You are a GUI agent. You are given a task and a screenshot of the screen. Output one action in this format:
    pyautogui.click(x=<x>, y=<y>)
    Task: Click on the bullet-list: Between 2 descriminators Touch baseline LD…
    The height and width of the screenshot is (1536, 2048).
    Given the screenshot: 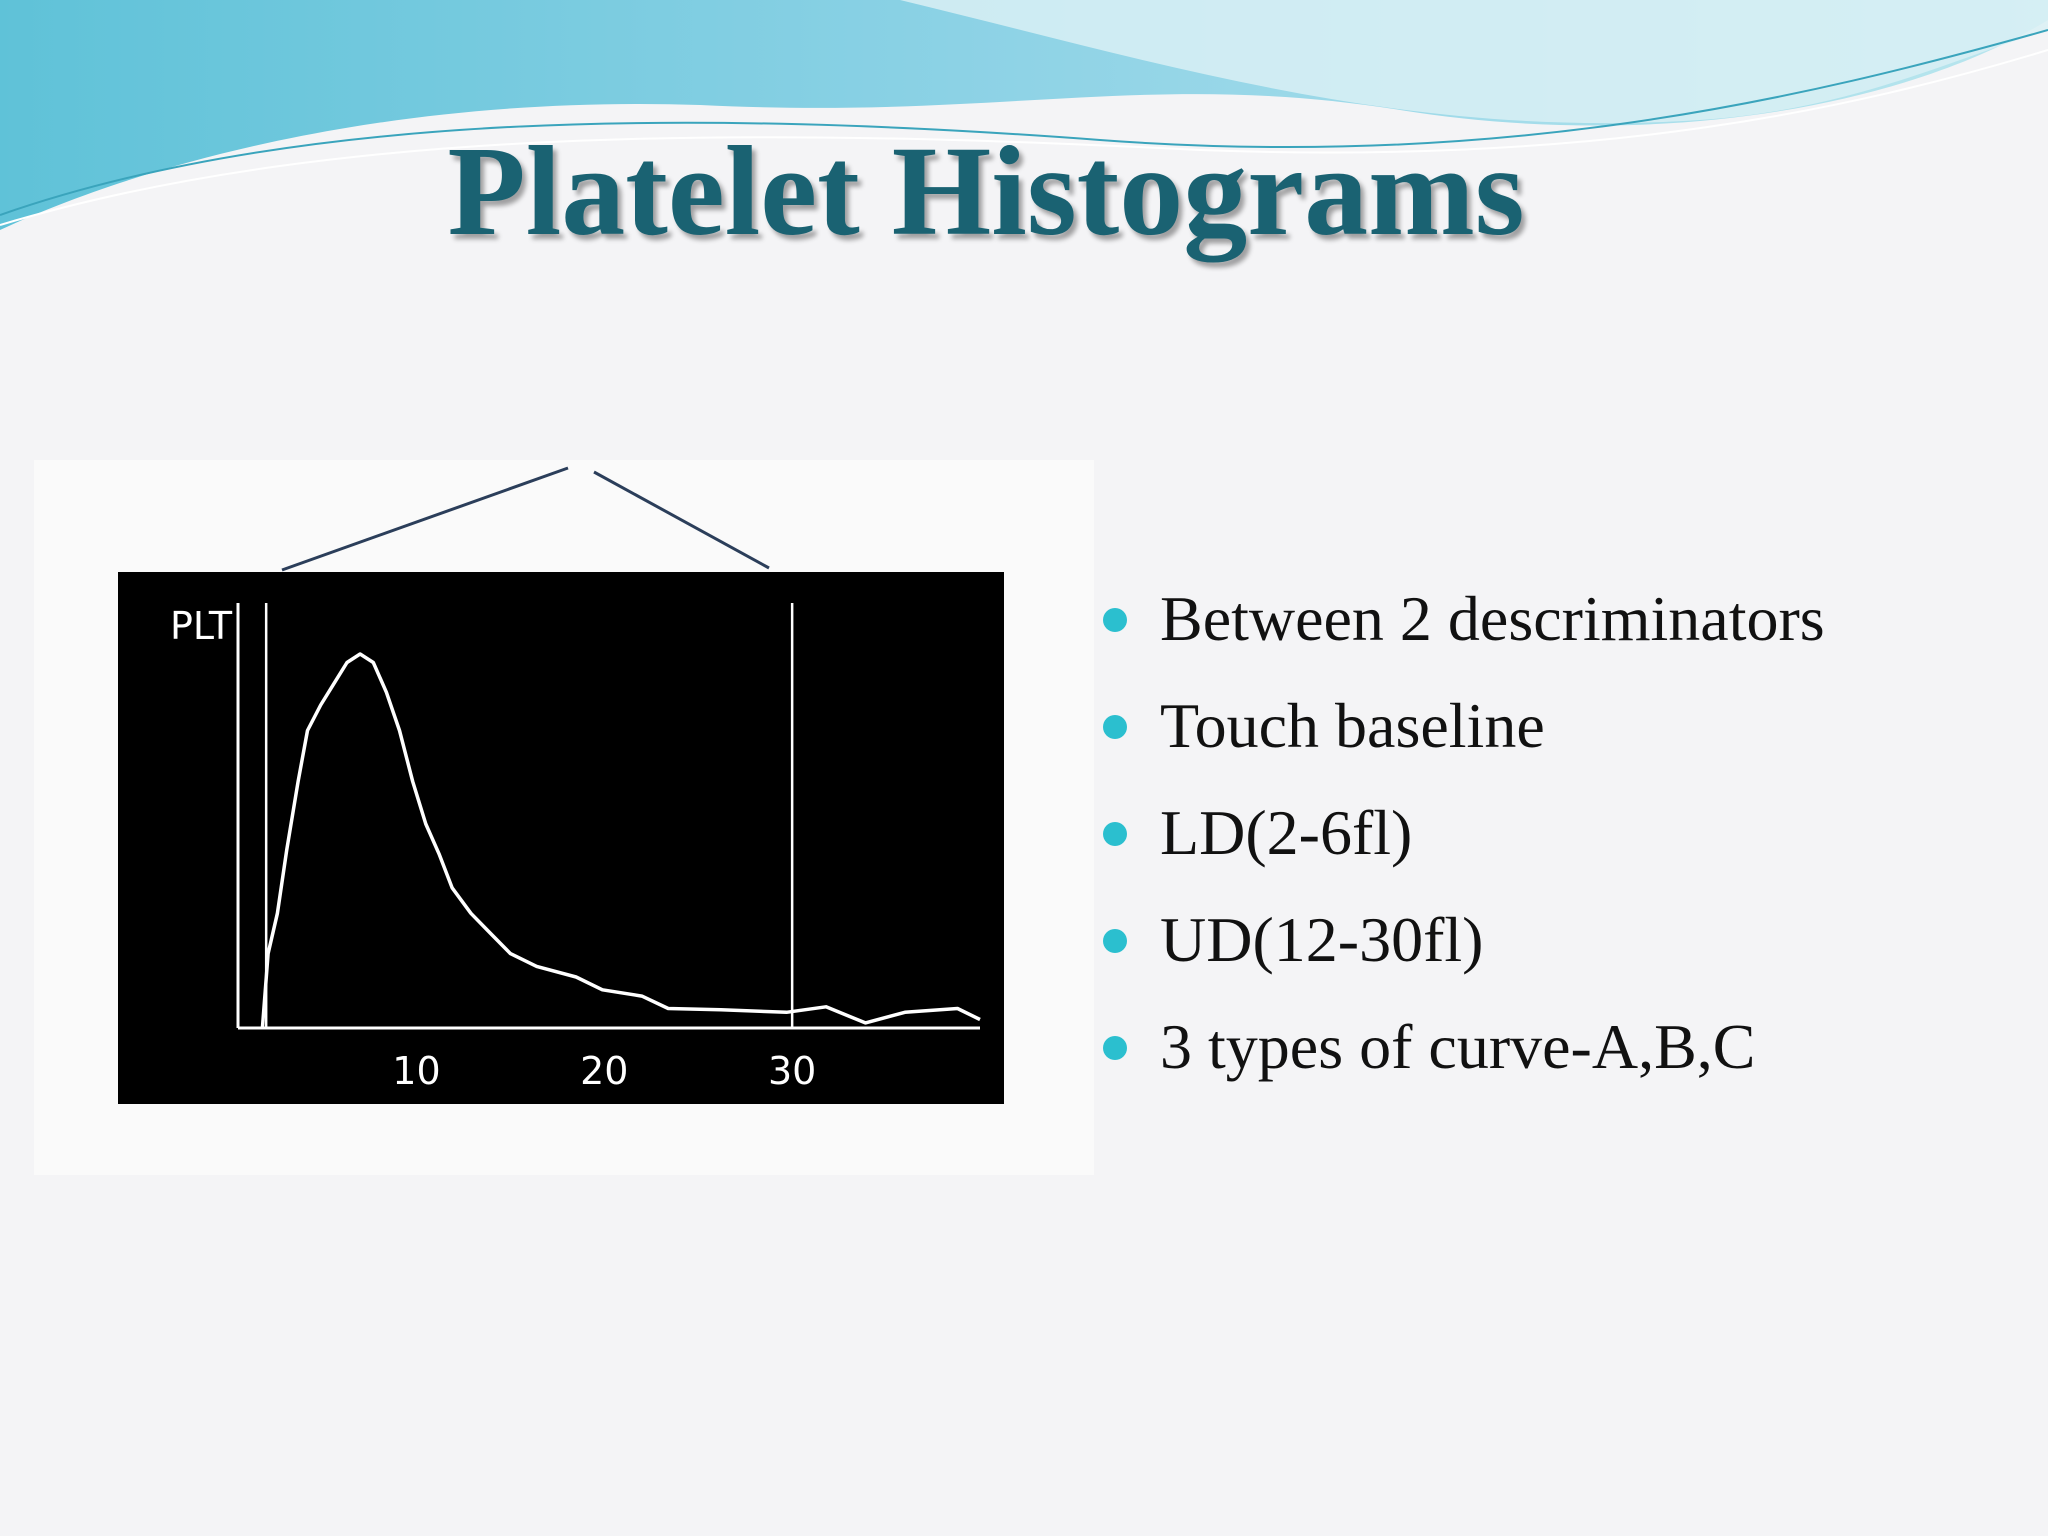 What is the action you would take?
    pyautogui.click(x=1462, y=832)
    